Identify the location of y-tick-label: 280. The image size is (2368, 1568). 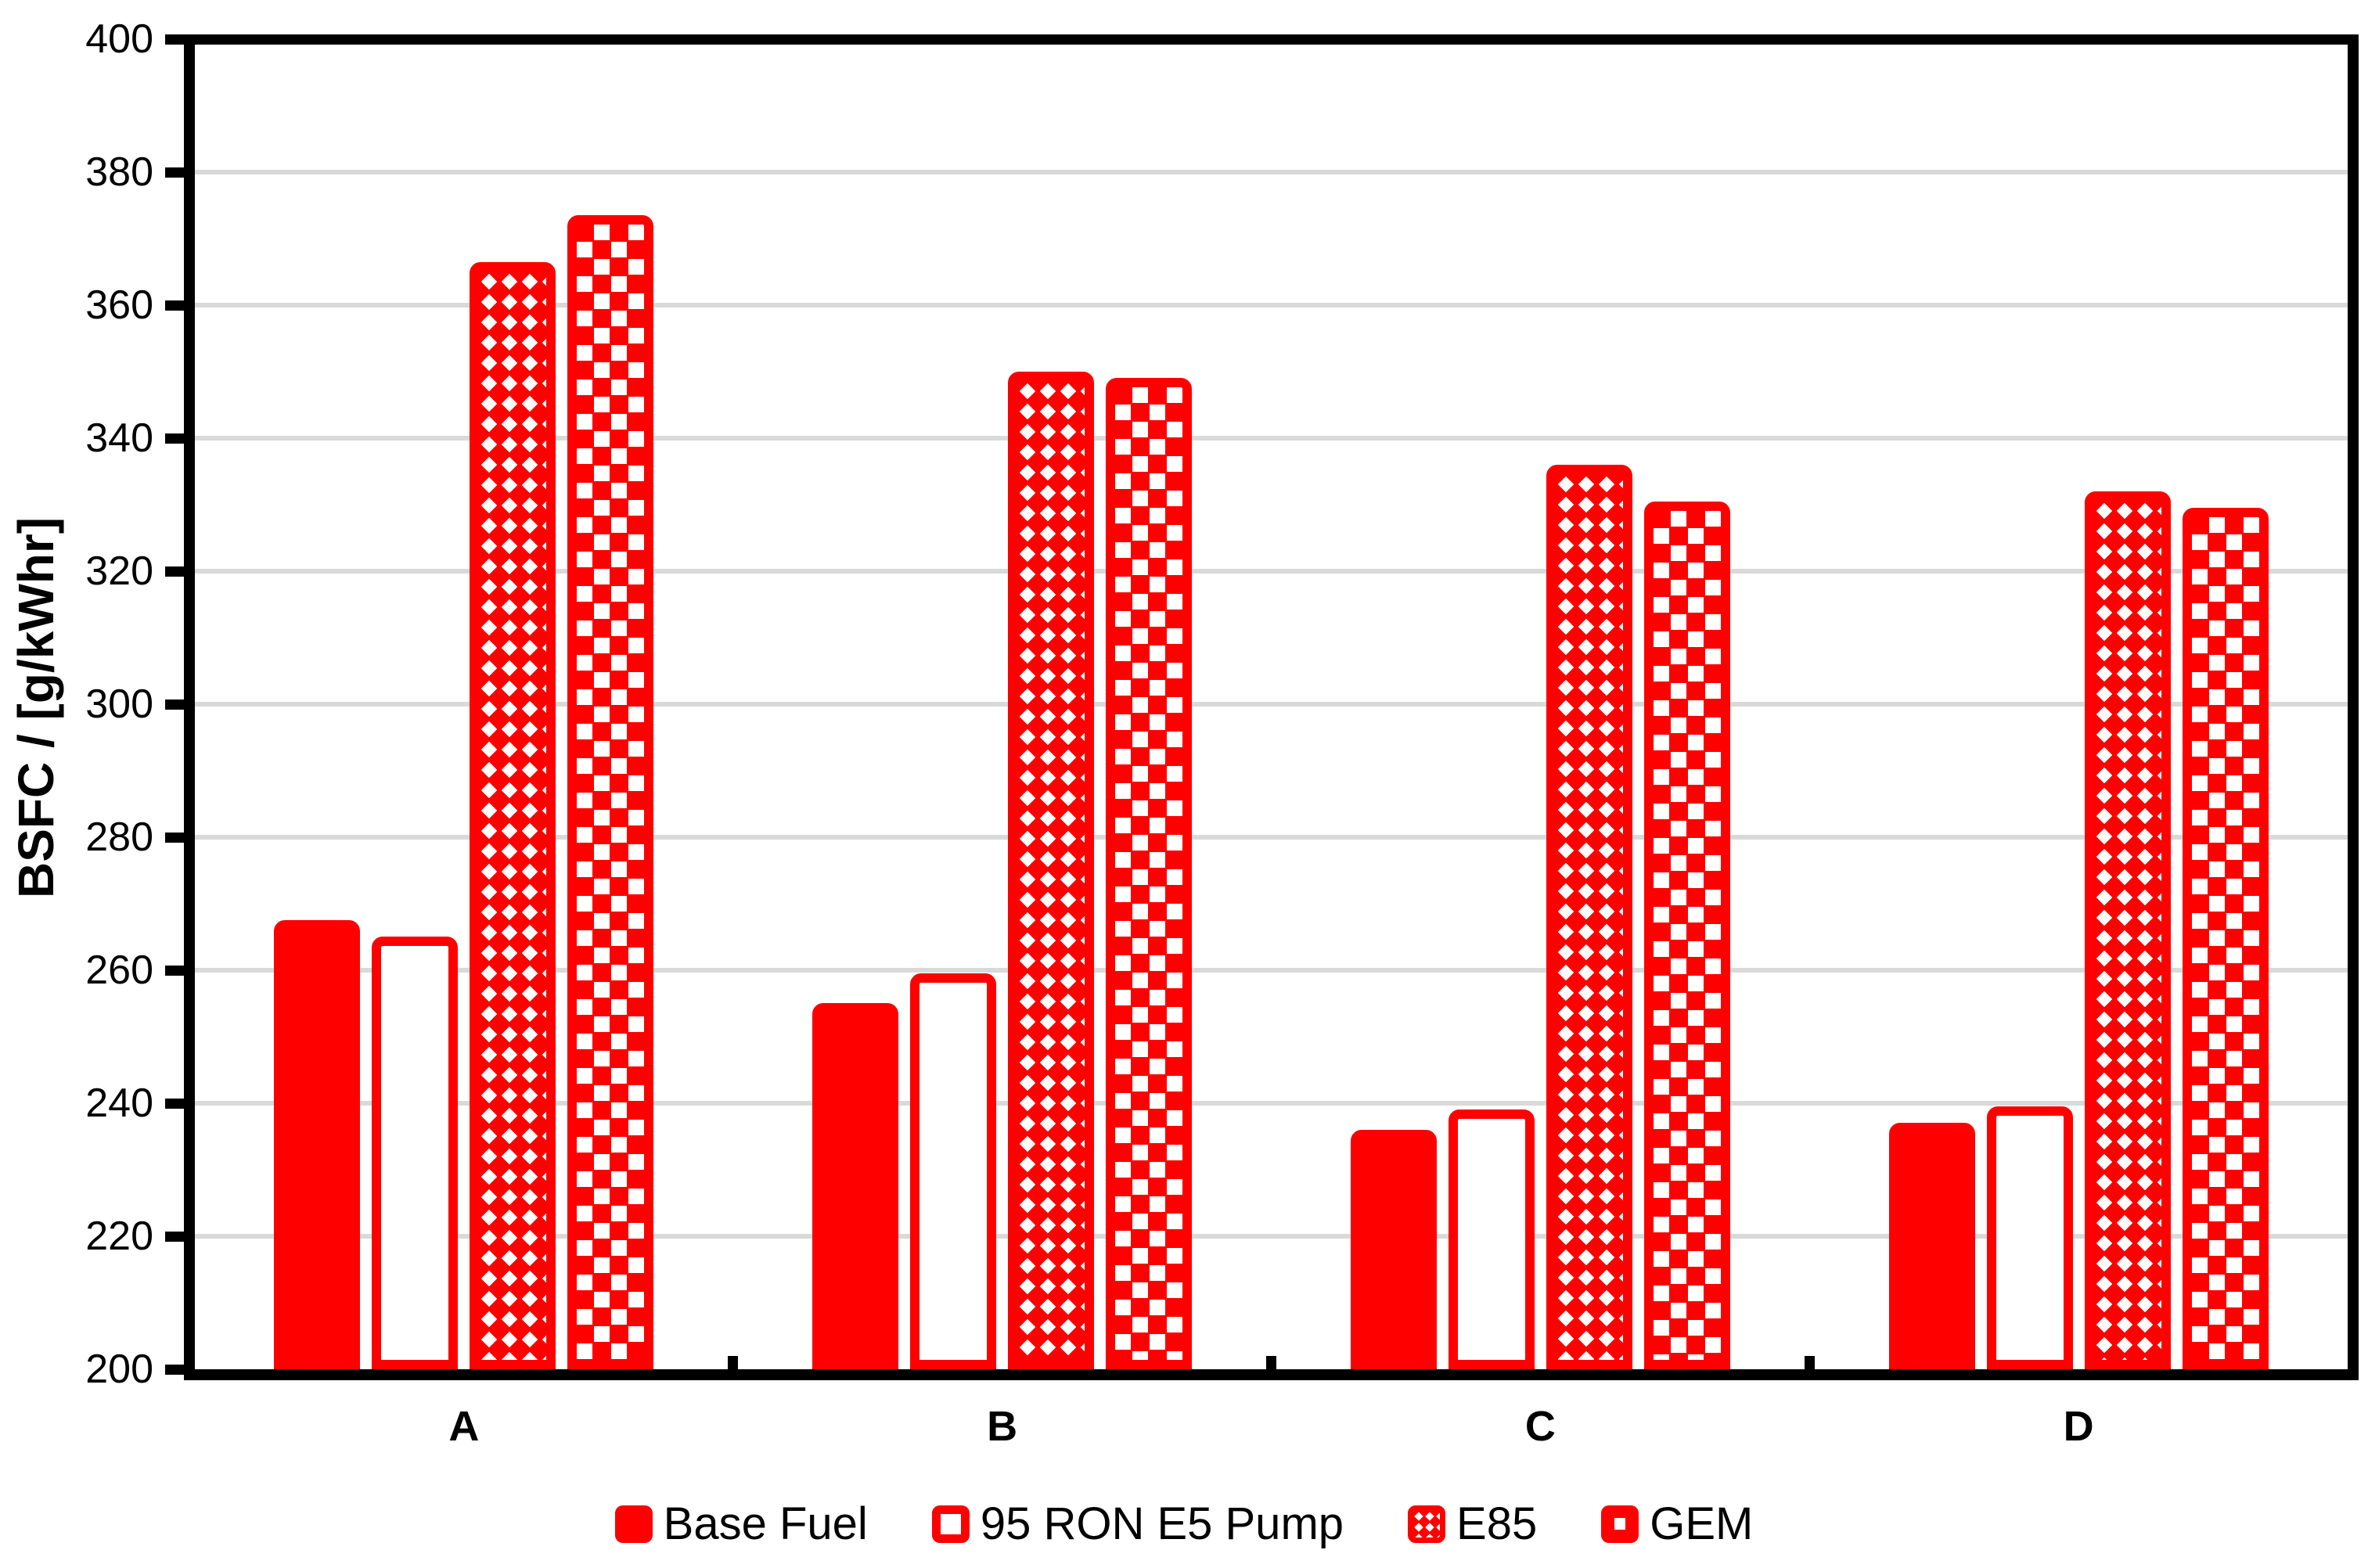
(119, 837).